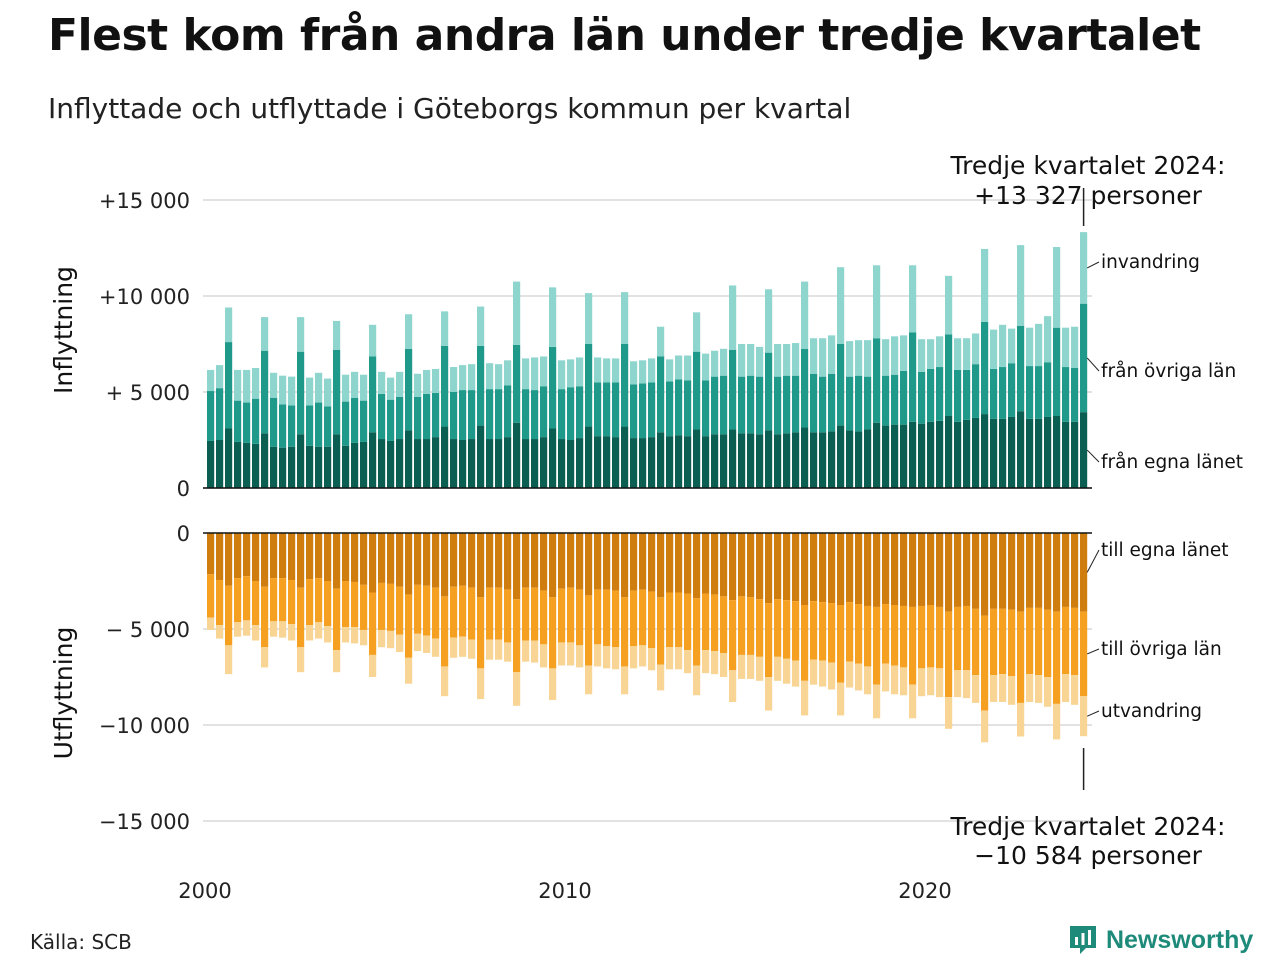 The width and height of the screenshot is (1280, 960). Describe the element at coordinates (564, 891) in the screenshot. I see `x-tick-label: 2010` at that location.